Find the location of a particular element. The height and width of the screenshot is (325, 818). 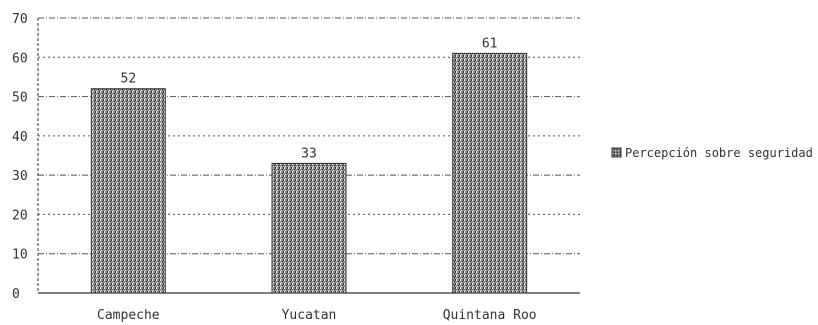

x-tick-label-quintana-roo: Quintana Roo is located at coordinates (490, 315).